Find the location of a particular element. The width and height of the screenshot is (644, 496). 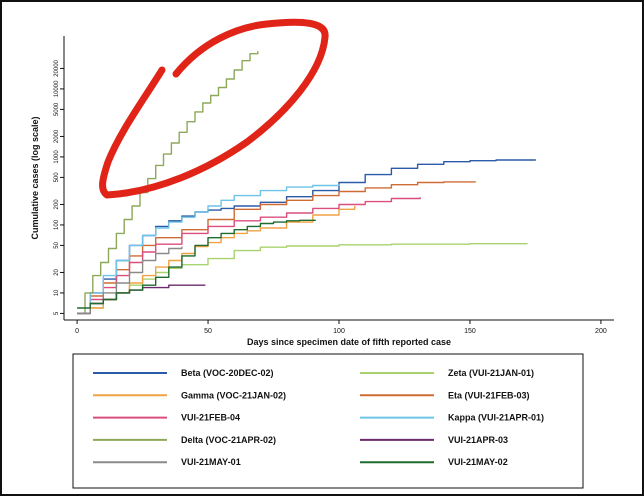

legend-label-4: Eta (VUI-21FEB-03) is located at coordinates (489, 395).